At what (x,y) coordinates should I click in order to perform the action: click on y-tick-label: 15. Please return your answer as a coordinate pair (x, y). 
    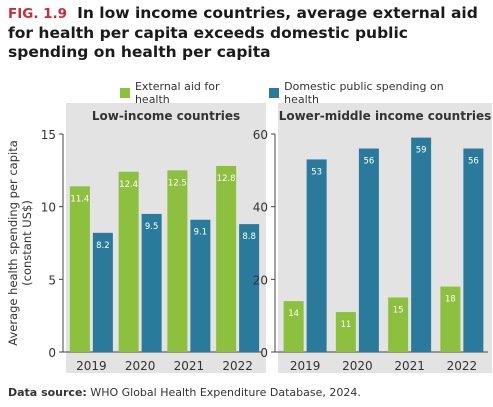
    Looking at the image, I should click on (48, 135).